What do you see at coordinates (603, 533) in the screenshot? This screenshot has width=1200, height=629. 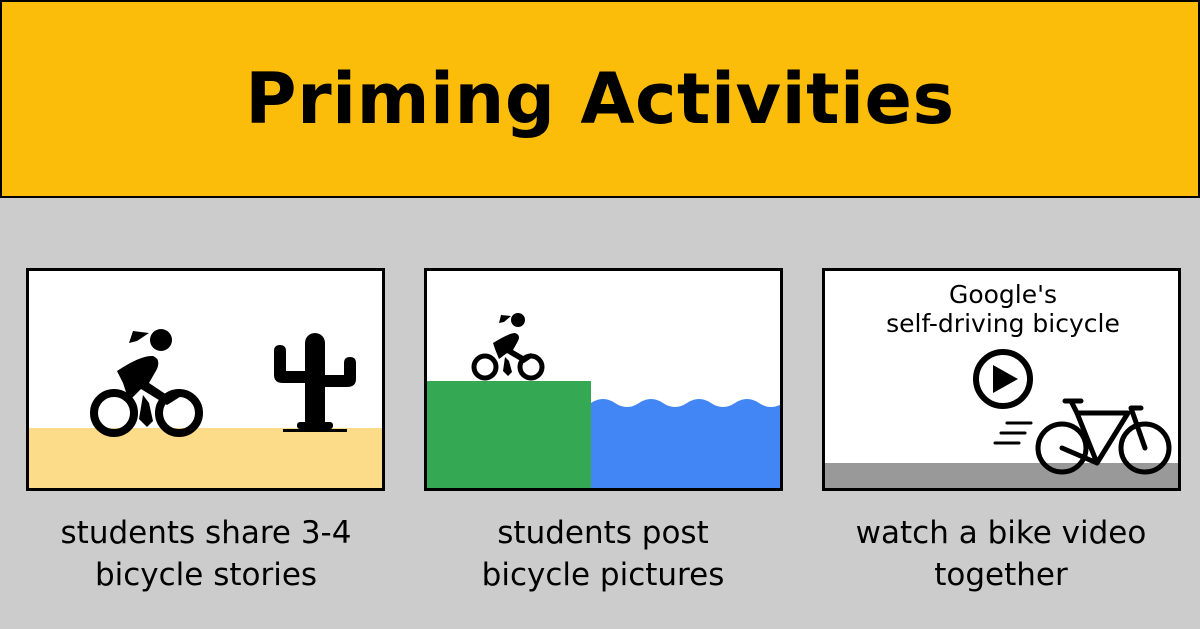 I see `caption-post-pictures-line1: students post` at bounding box center [603, 533].